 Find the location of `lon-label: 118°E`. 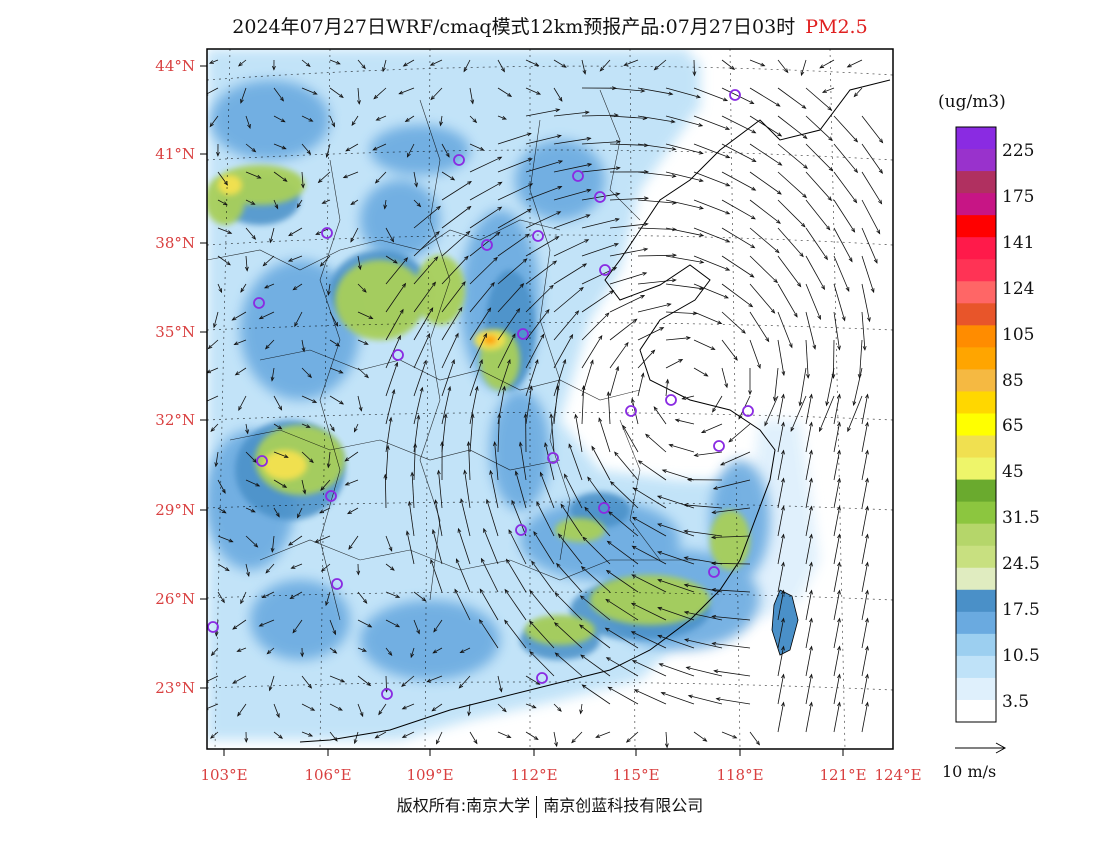

lon-label: 118°E is located at coordinates (740, 775).